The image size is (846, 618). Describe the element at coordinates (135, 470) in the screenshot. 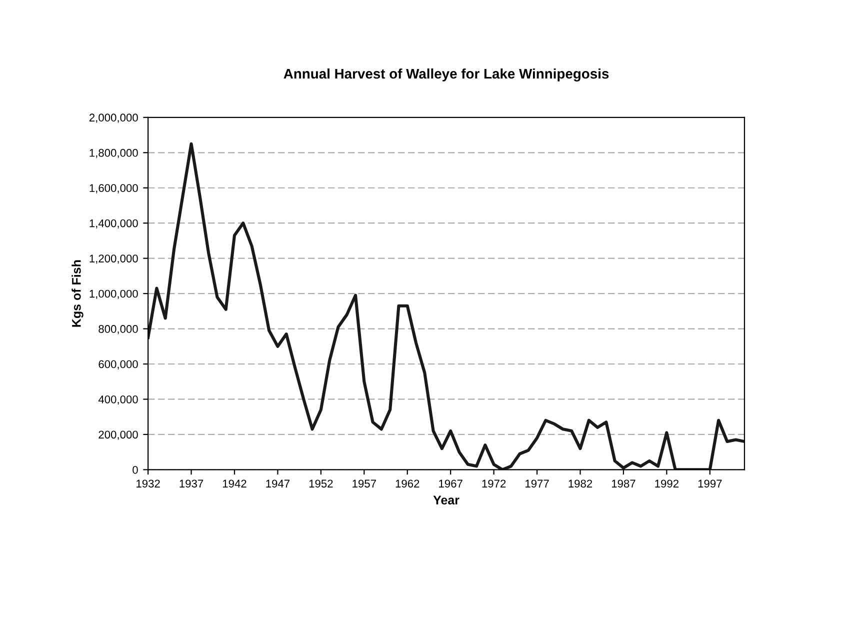

I see `y-tick-label: 0` at that location.